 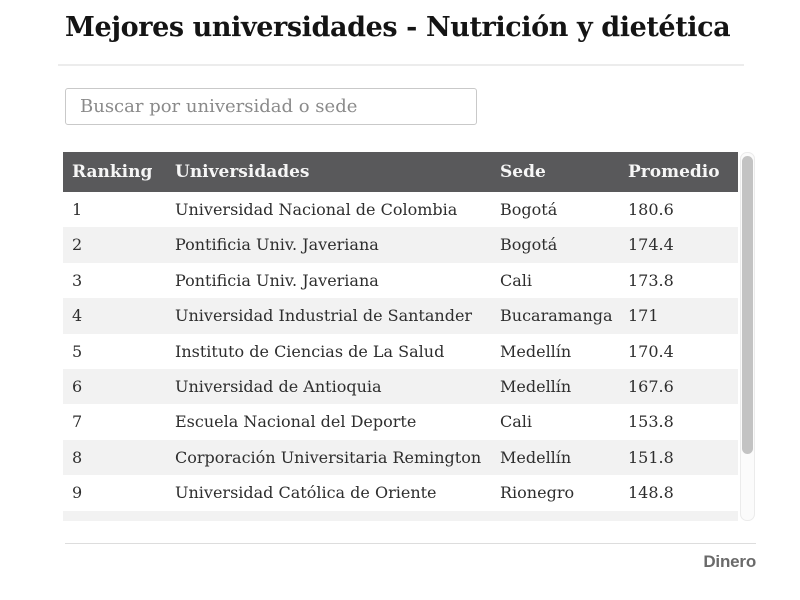 I want to click on cell-promedio: 170.4, so click(x=651, y=351).